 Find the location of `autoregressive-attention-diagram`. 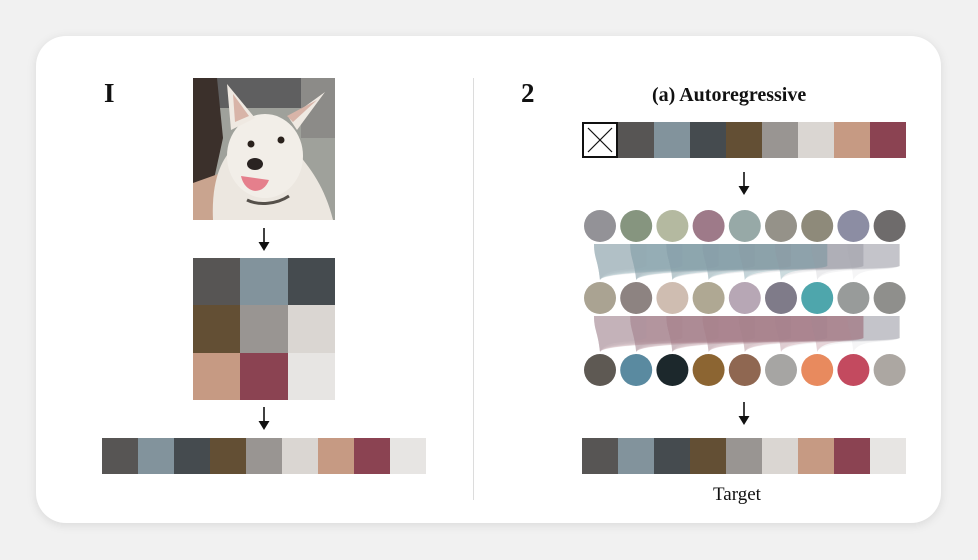

autoregressive-attention-diagram is located at coordinates (745, 298).